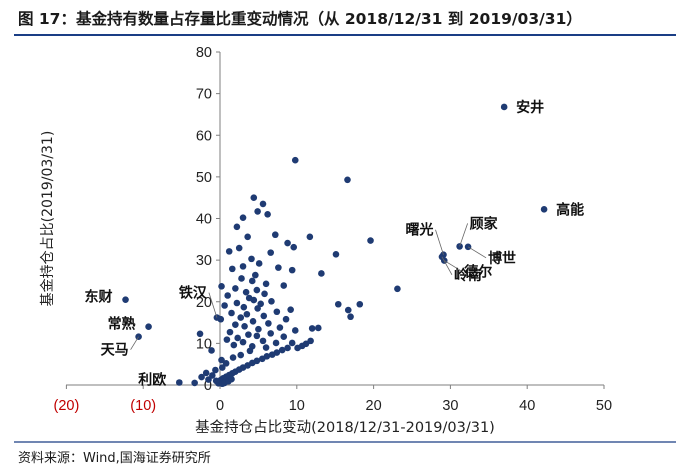 The height and width of the screenshot is (476, 688). Describe the element at coordinates (208, 386) in the screenshot. I see `y-tick-label: 0` at that location.